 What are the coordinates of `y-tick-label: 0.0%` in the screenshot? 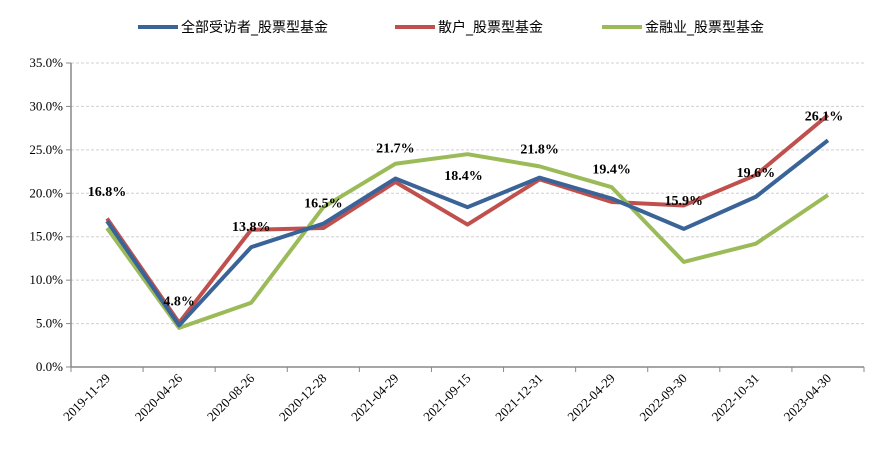 It's located at (49, 366).